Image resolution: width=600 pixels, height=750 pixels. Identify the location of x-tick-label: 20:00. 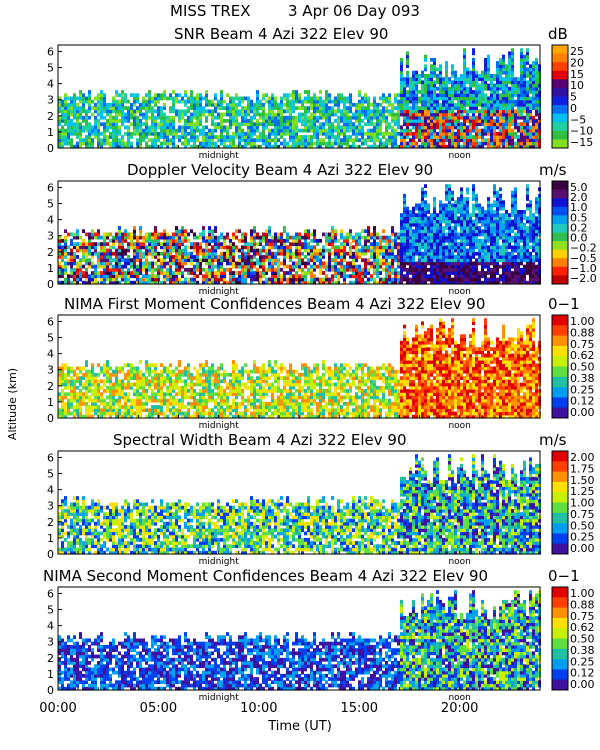
(459, 708).